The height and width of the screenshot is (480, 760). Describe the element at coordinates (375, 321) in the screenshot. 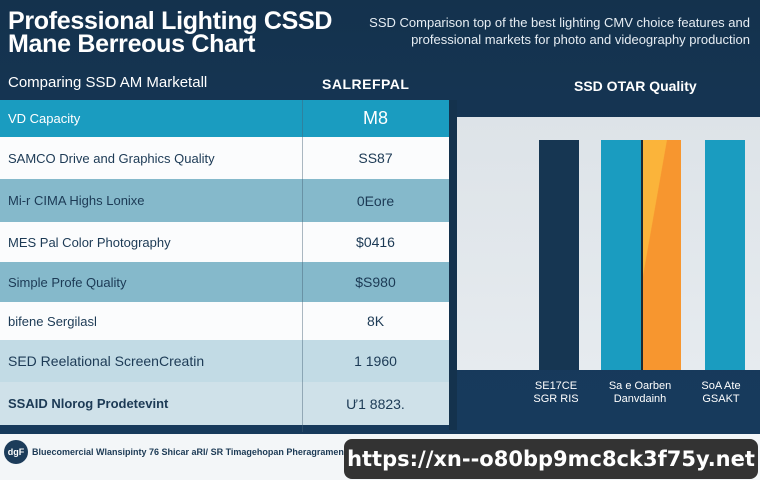

I see `row-value: 8K` at that location.